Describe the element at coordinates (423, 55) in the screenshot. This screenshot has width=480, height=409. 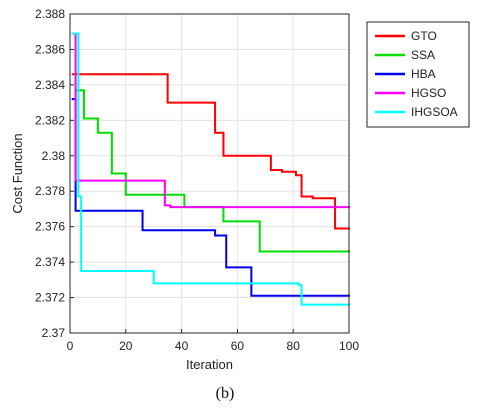
I see `legend-label: SSA` at that location.